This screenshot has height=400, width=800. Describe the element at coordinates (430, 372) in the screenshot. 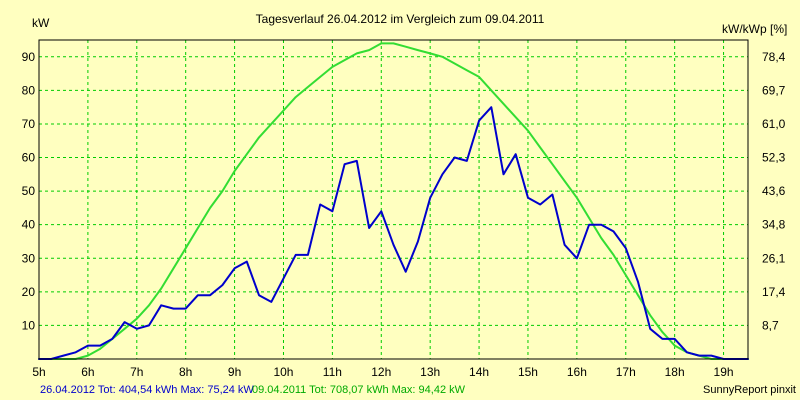

I see `x-tick-label: 13h` at that location.